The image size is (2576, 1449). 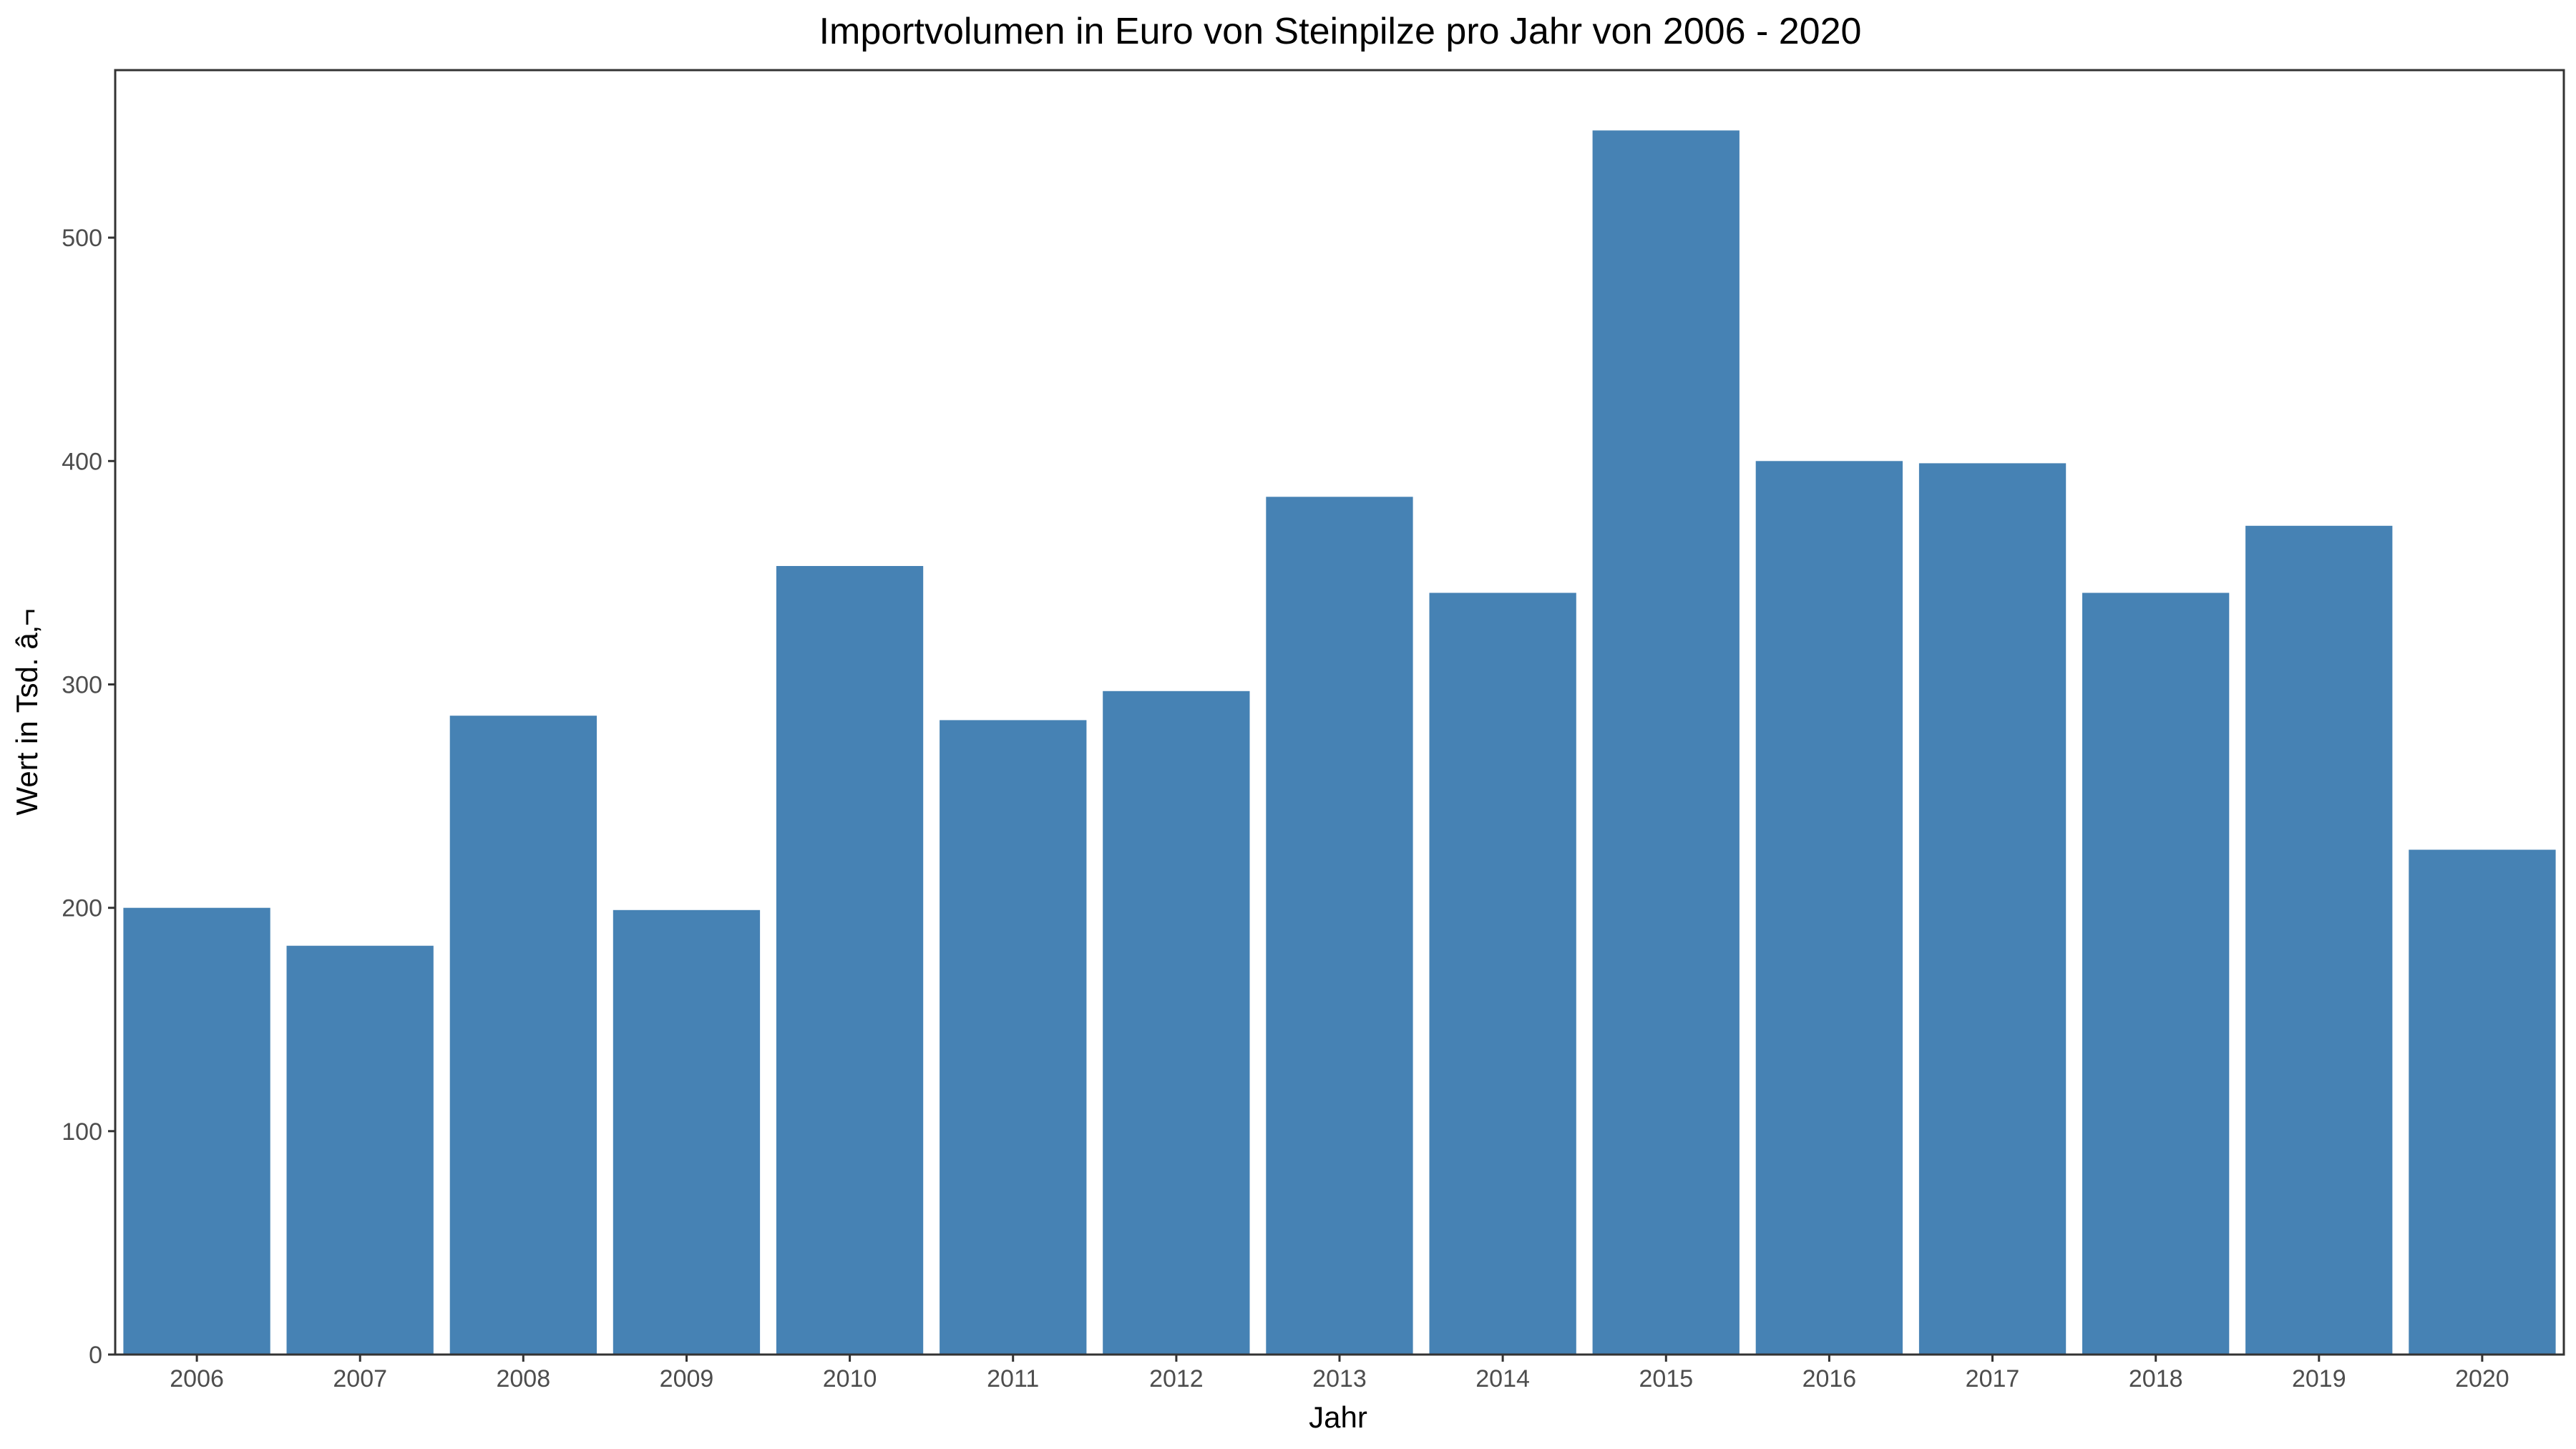 I want to click on bar-2012, so click(x=1176, y=1023).